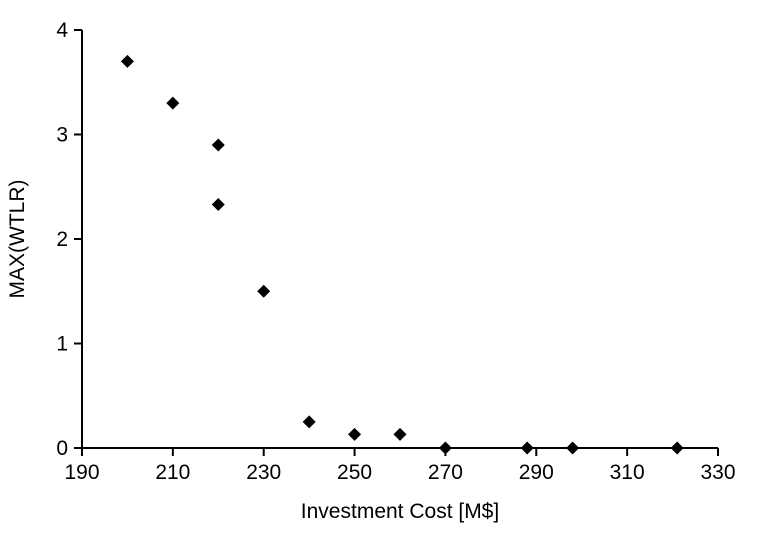  Describe the element at coordinates (62, 448) in the screenshot. I see `y-tick-label: 0` at that location.